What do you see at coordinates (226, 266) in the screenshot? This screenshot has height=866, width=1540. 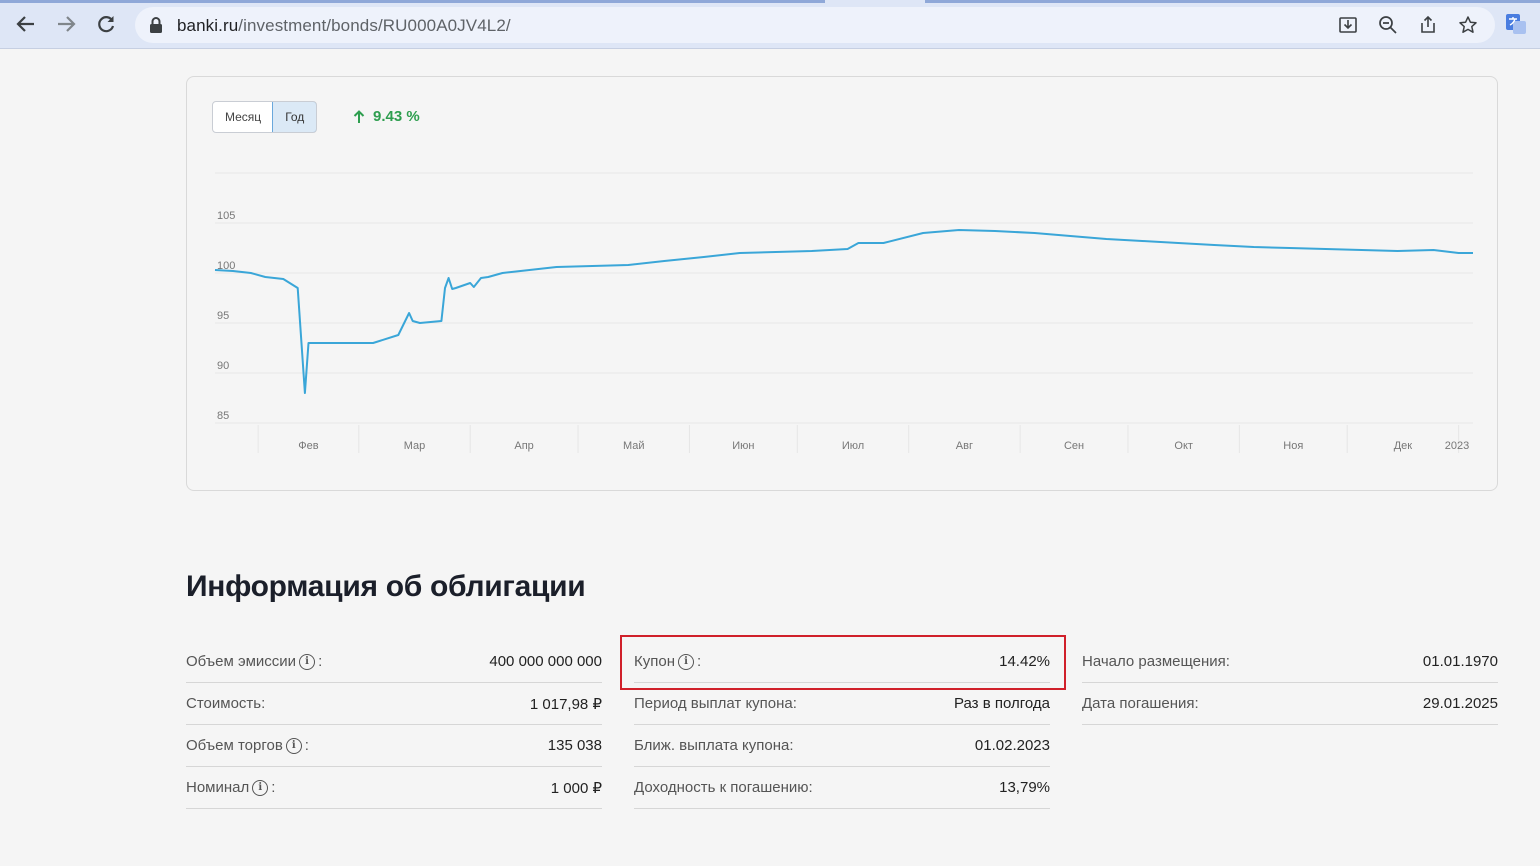 I see `y-tick-label: 100` at bounding box center [226, 266].